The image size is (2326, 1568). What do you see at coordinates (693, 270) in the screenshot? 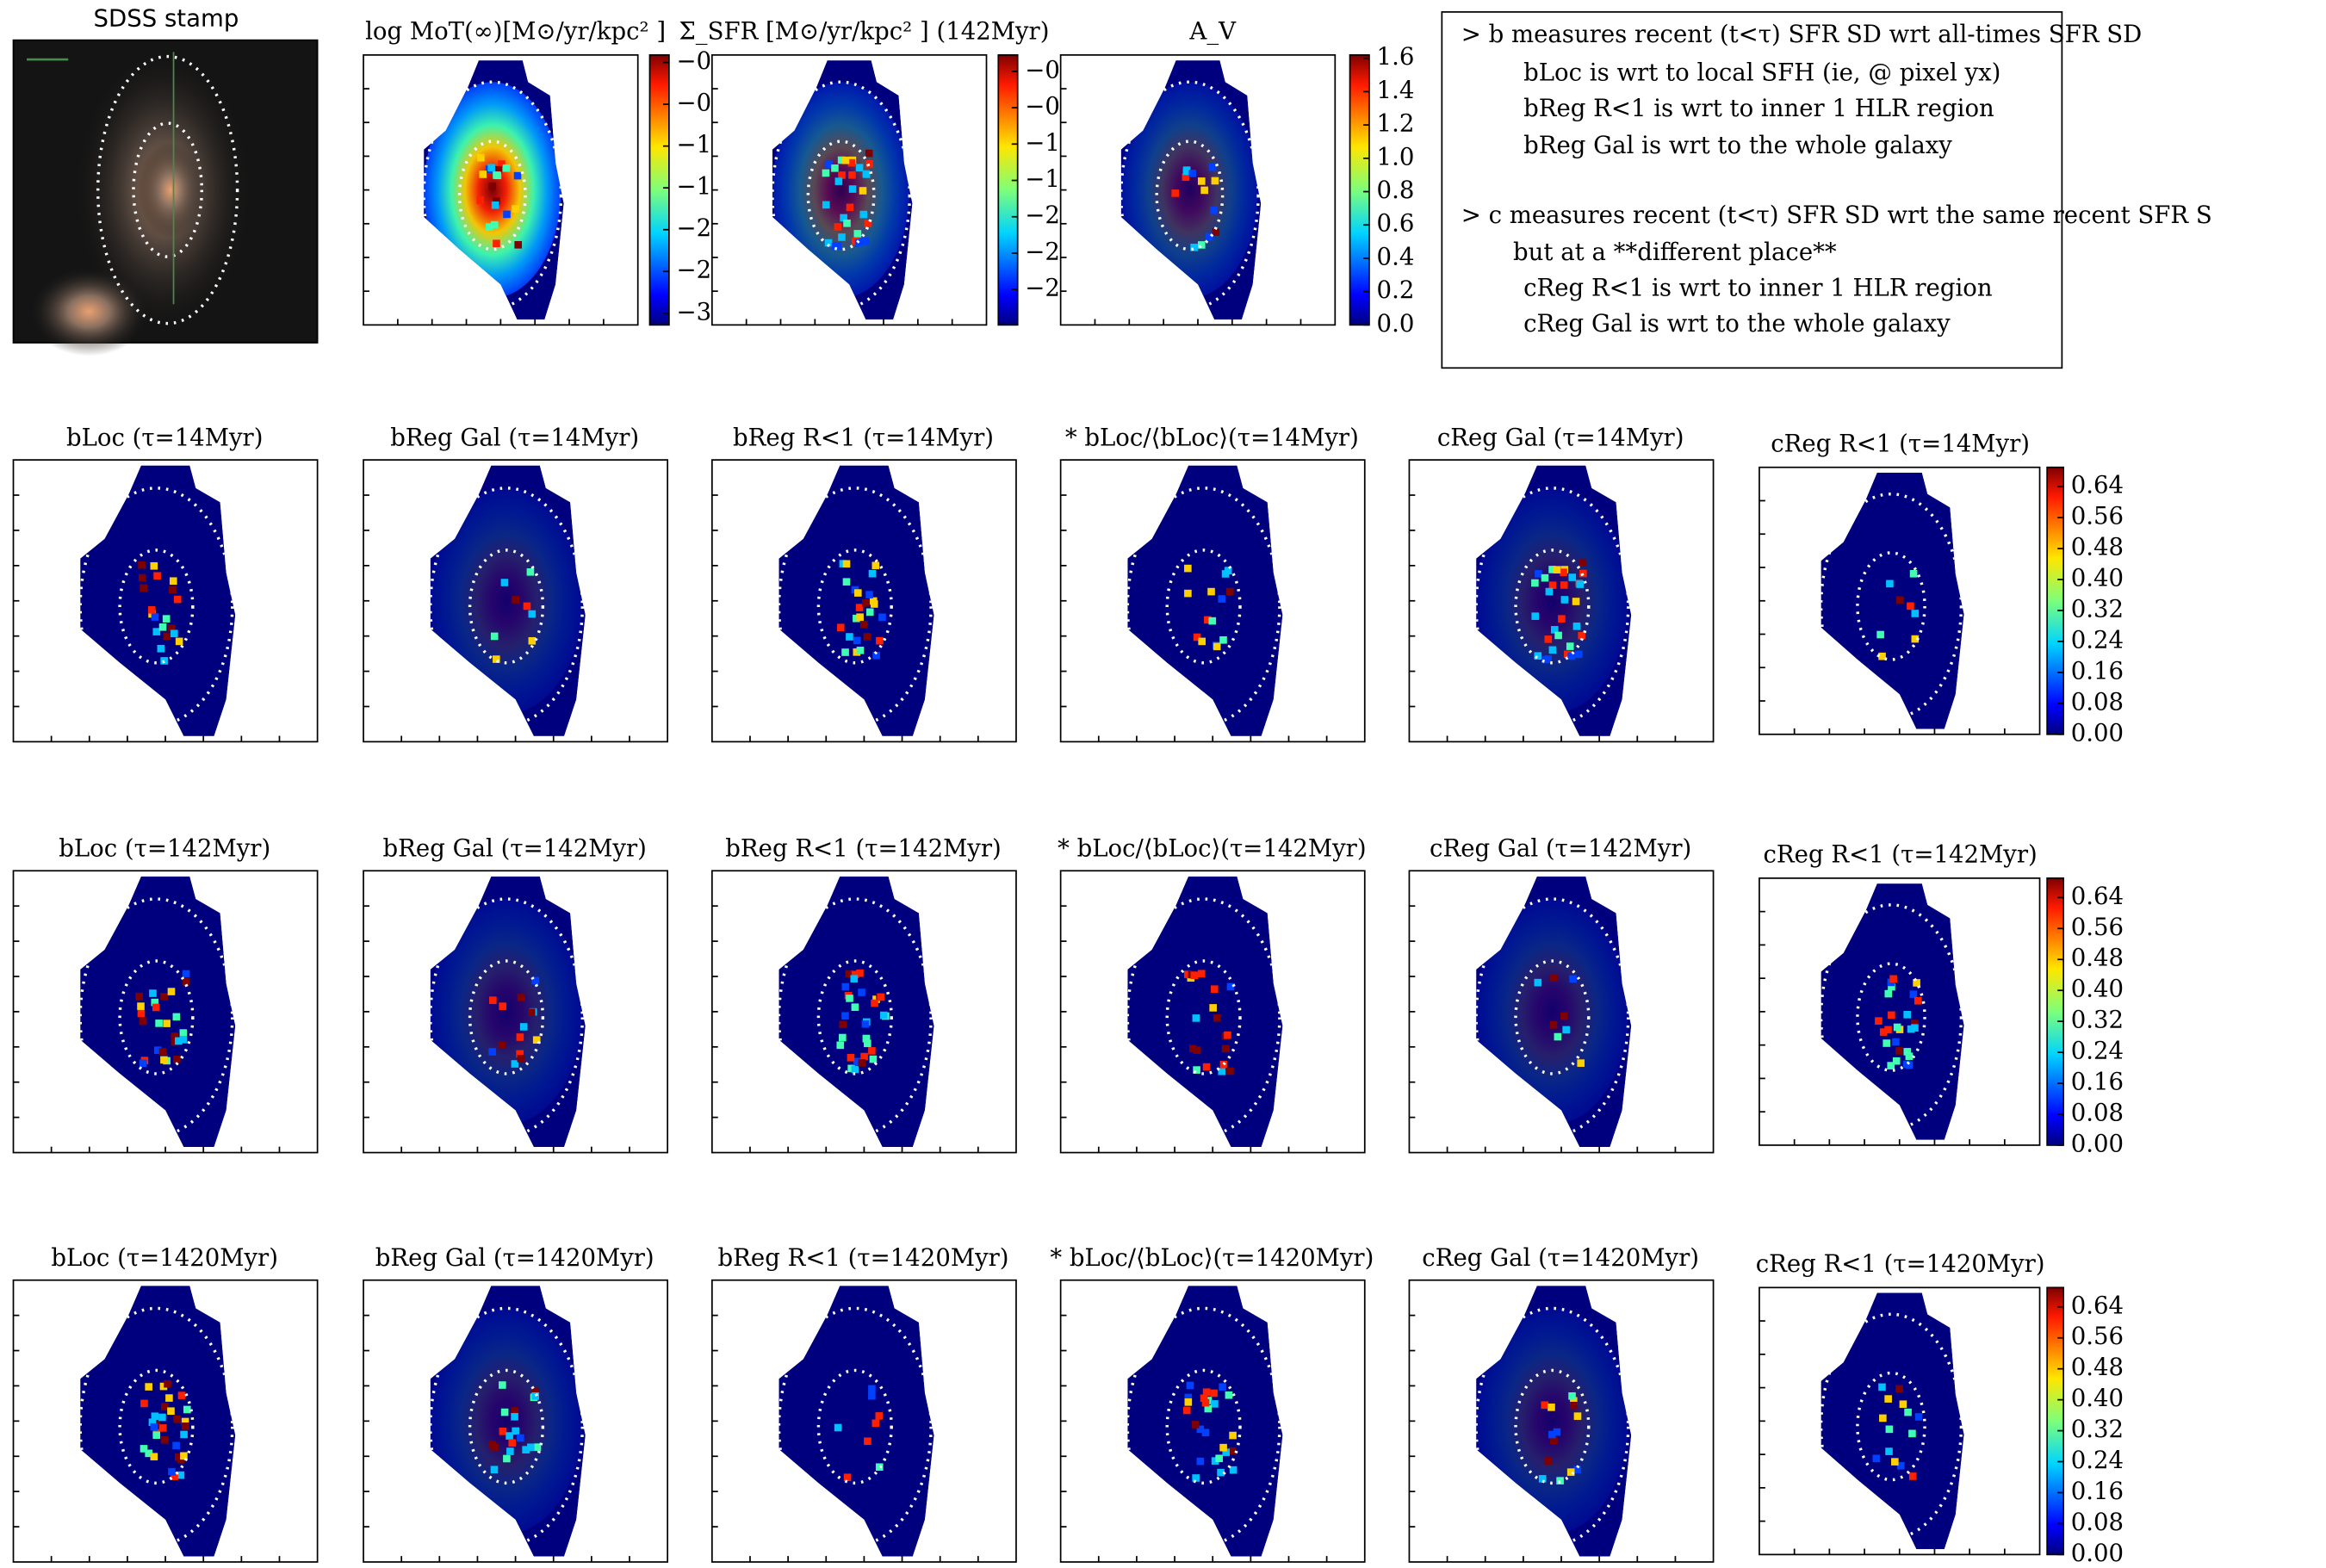
I see `colorbar-tick-label: −2` at bounding box center [693, 270].